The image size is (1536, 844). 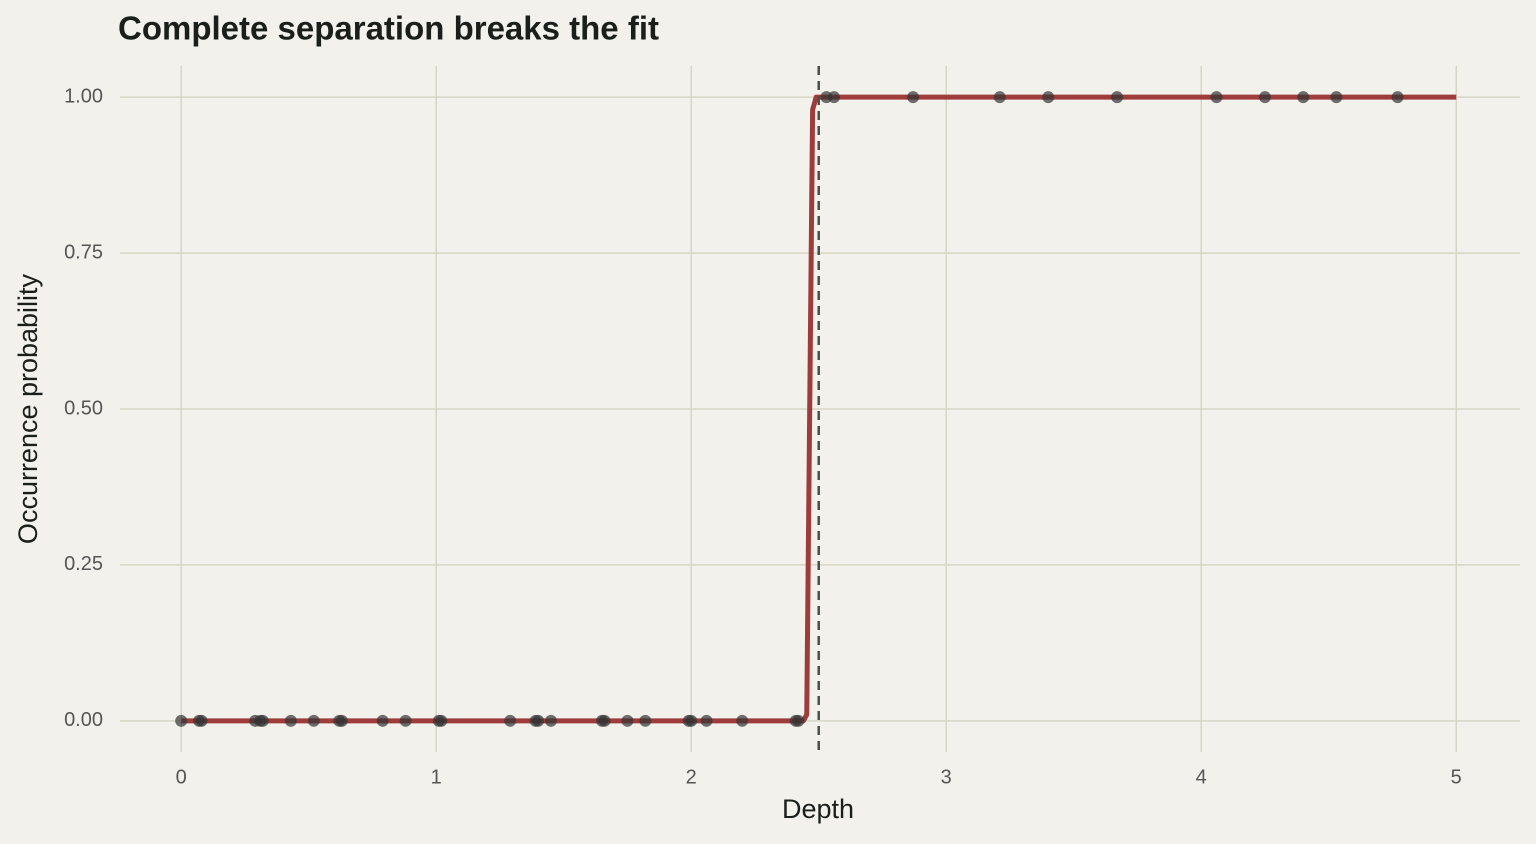 I want to click on y-tick-label: 0.75, so click(x=83, y=252).